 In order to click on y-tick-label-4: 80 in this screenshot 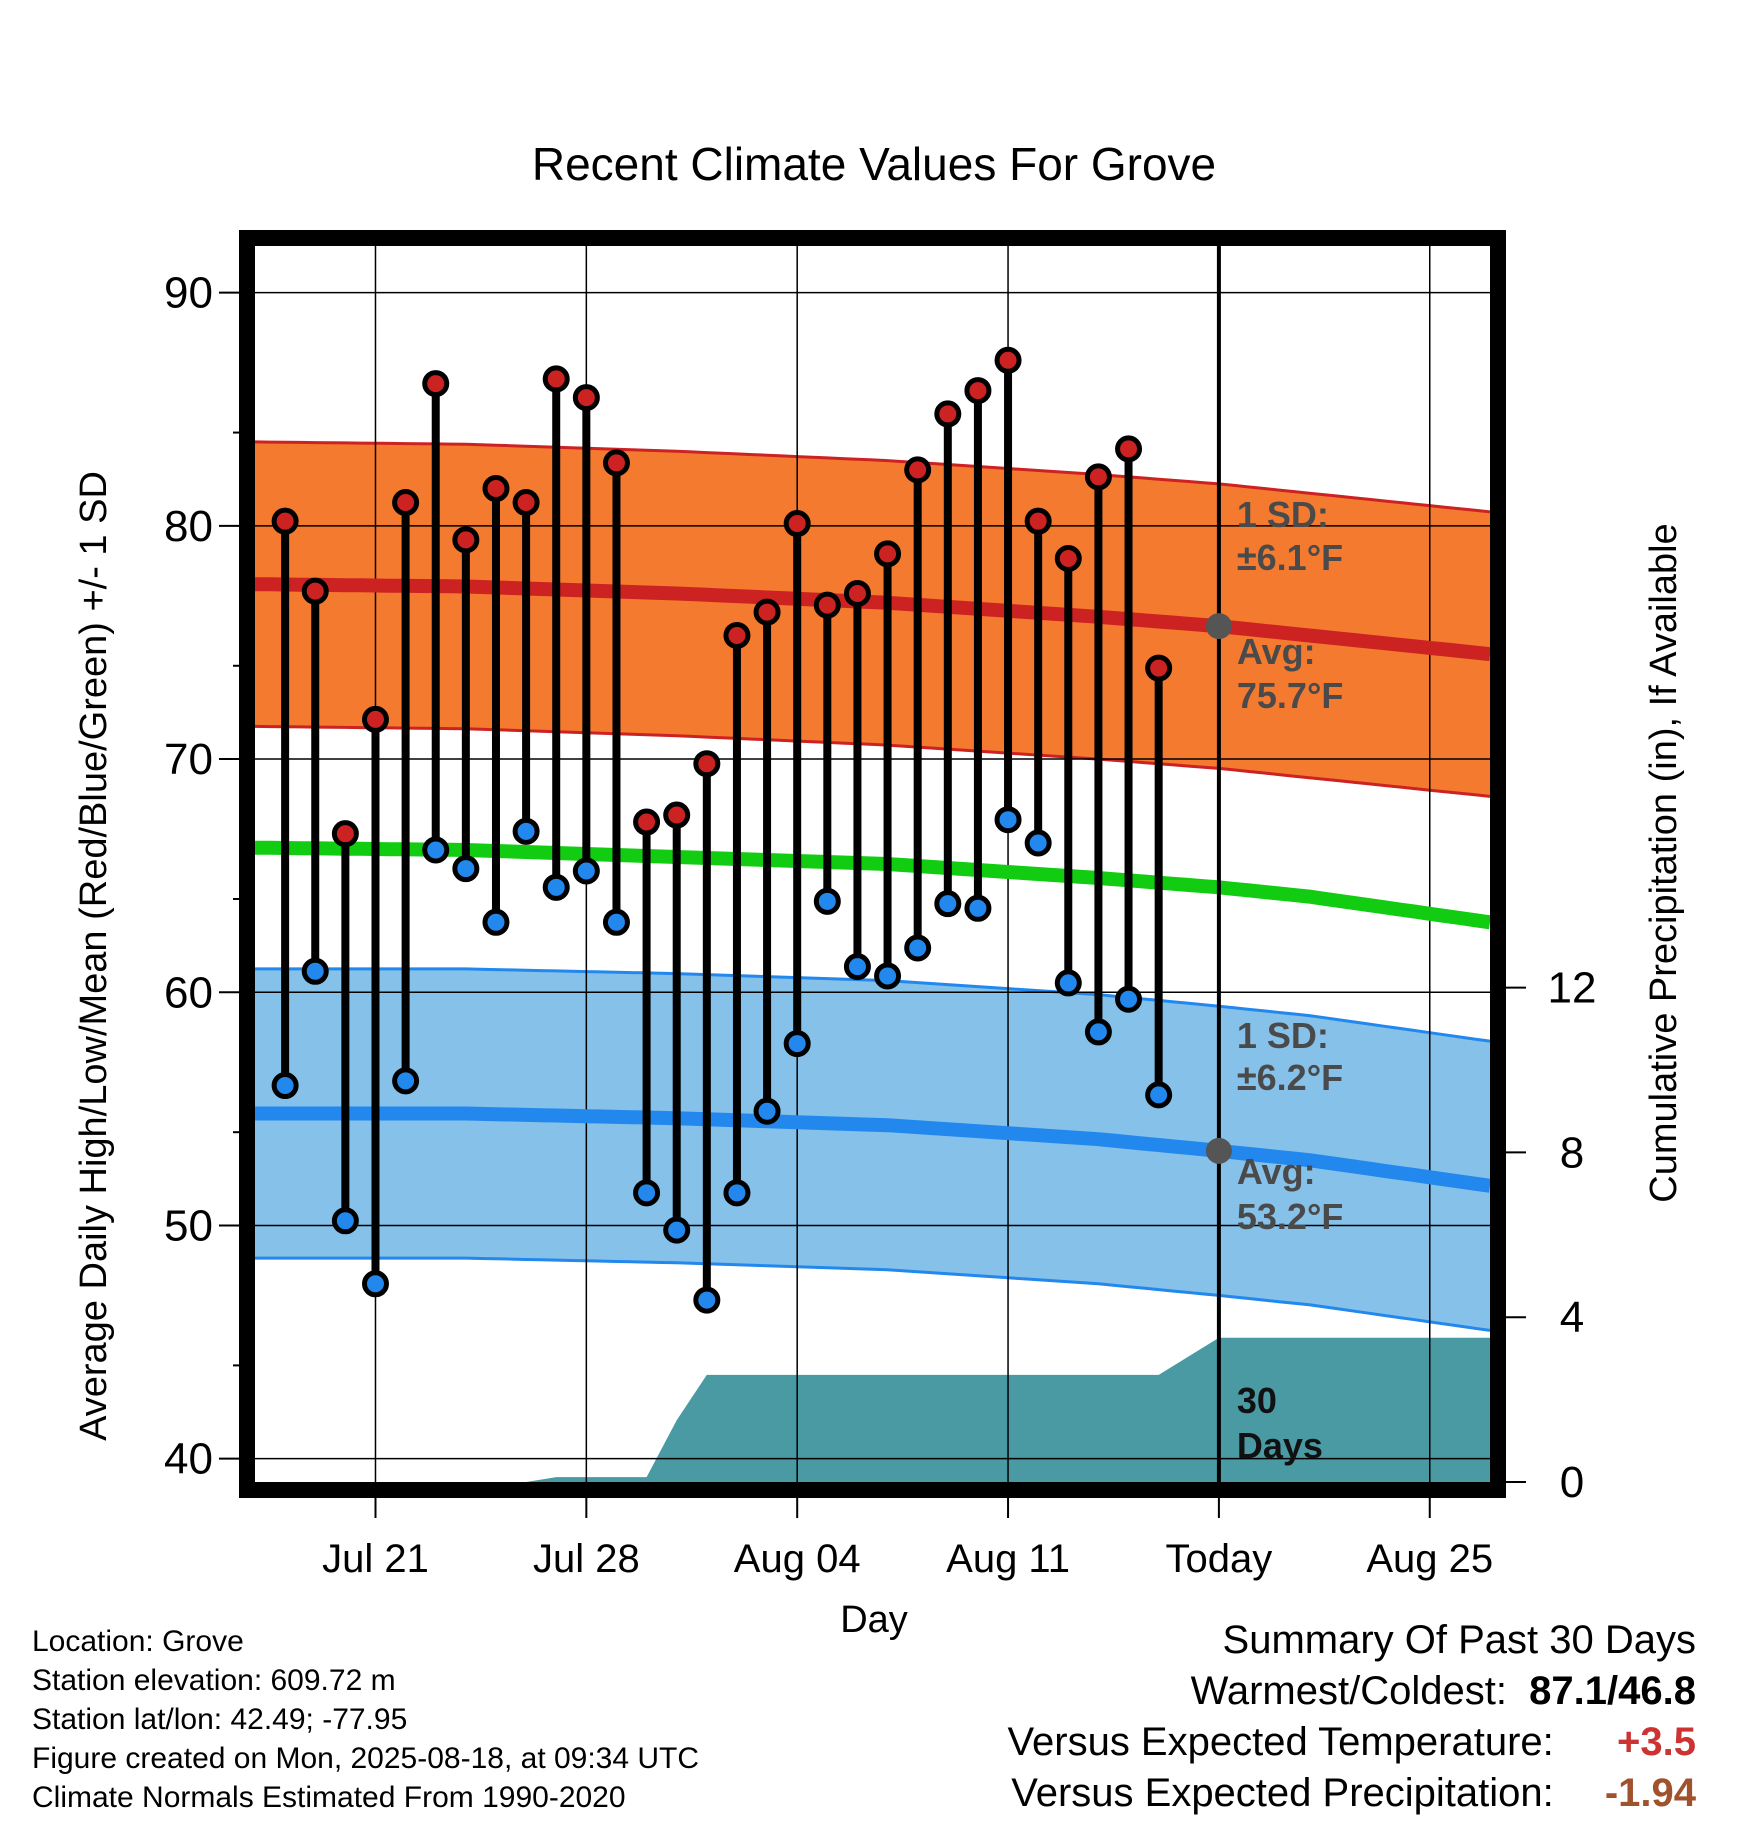, I will do `click(188, 526)`.